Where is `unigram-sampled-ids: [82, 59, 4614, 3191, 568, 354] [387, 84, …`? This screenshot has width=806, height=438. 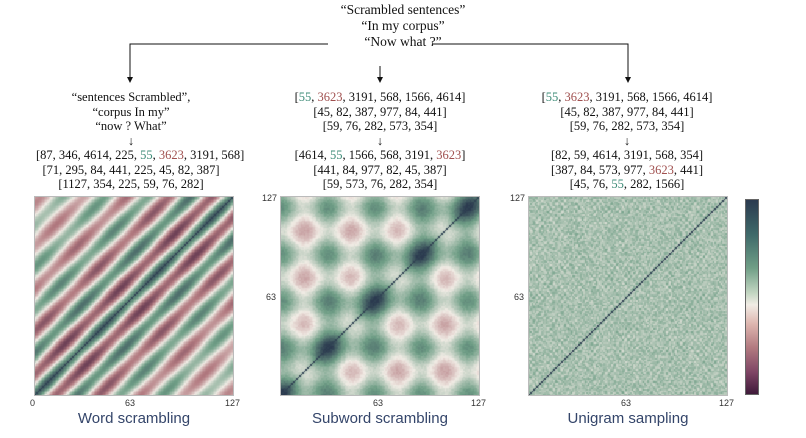
unigram-sampled-ids: [82, 59, 4614, 3191, 568, 354] [387, 84, … is located at coordinates (627, 170).